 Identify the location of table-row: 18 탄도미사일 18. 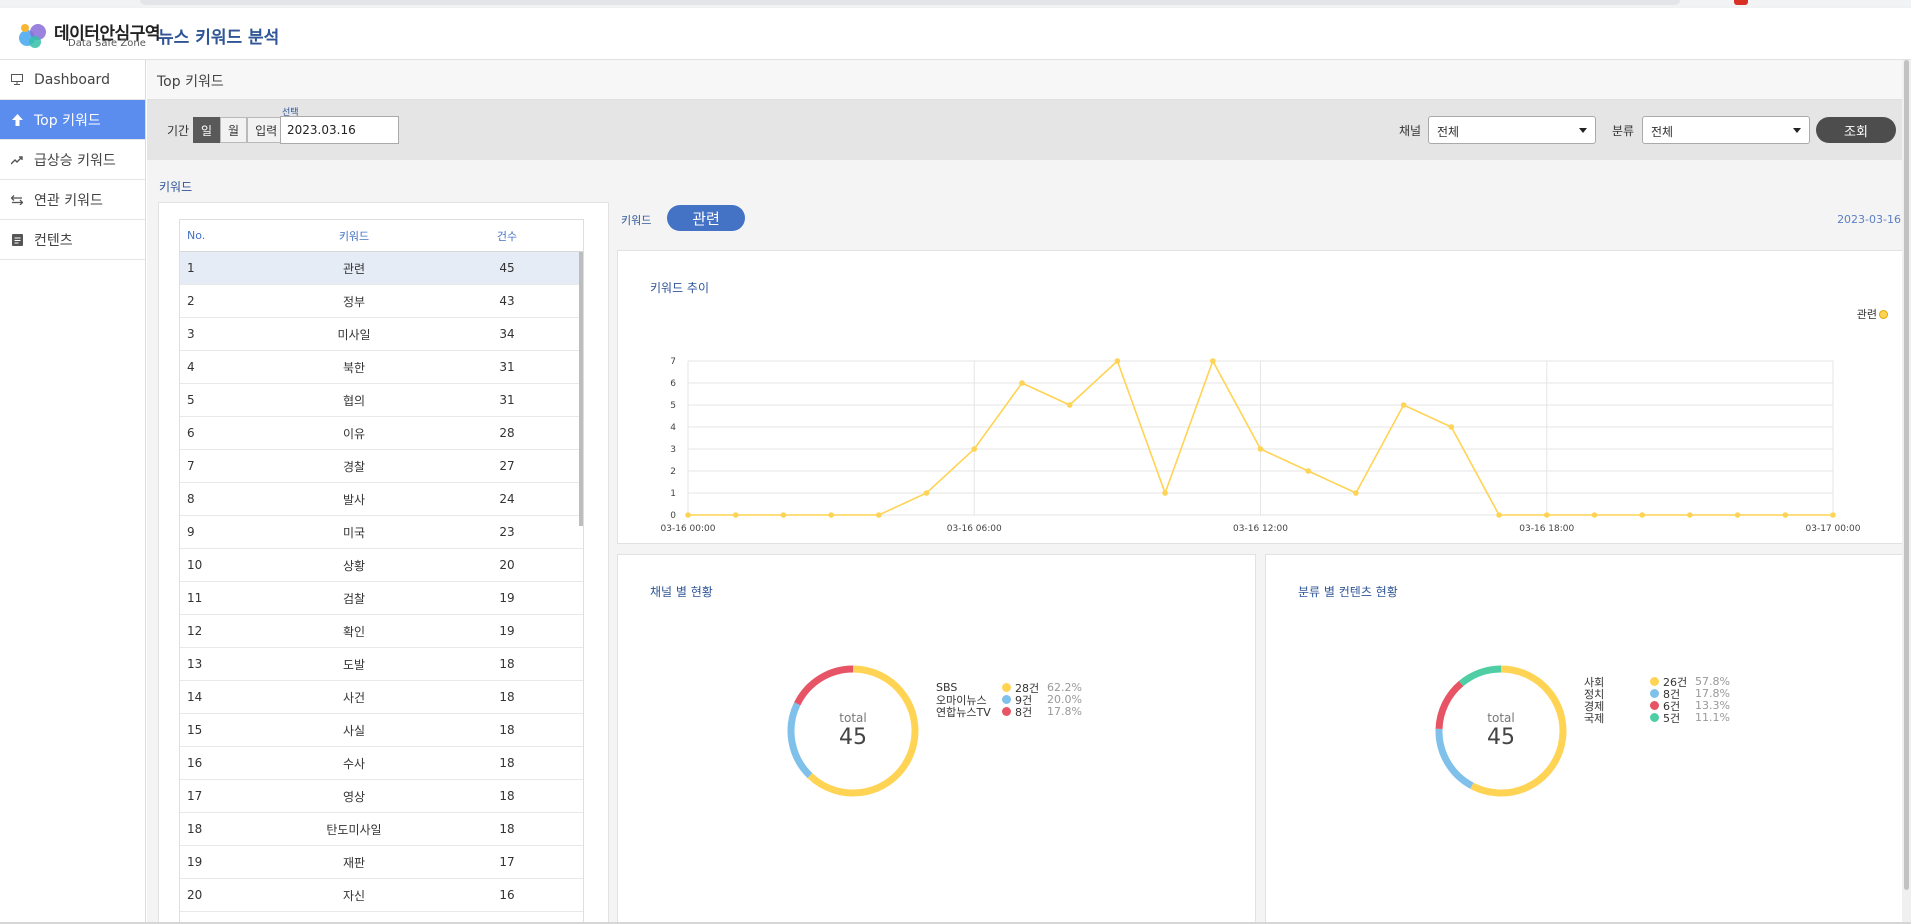
(381, 829).